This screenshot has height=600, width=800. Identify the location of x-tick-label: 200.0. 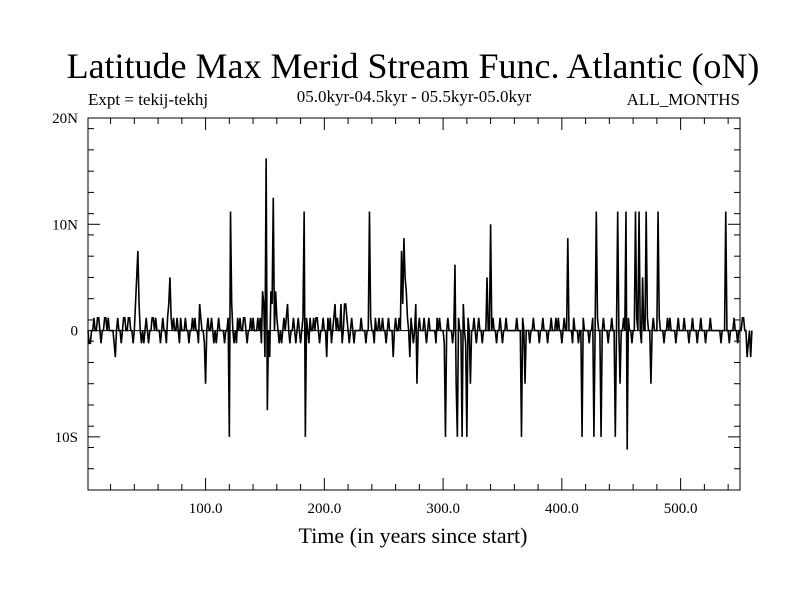
(324, 509).